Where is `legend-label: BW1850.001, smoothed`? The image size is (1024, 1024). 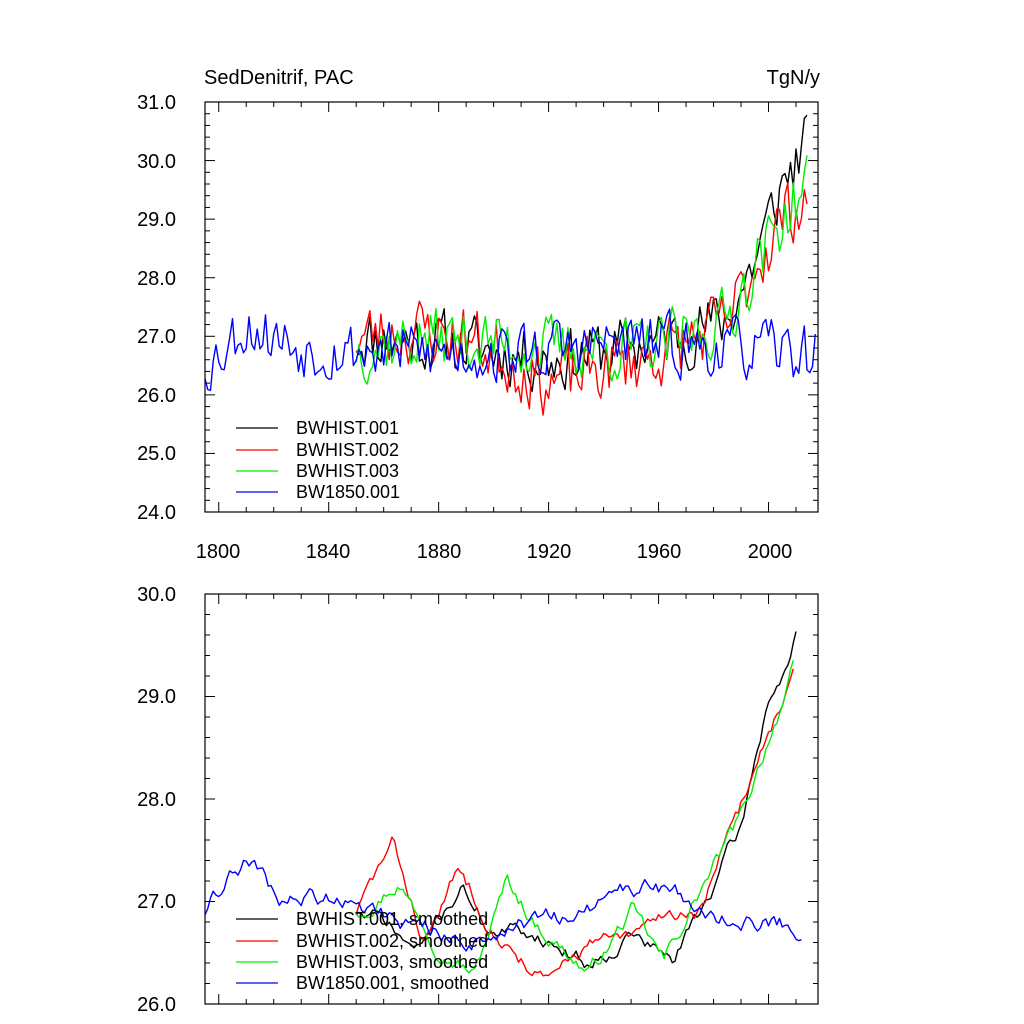 legend-label: BW1850.001, smoothed is located at coordinates (392, 983).